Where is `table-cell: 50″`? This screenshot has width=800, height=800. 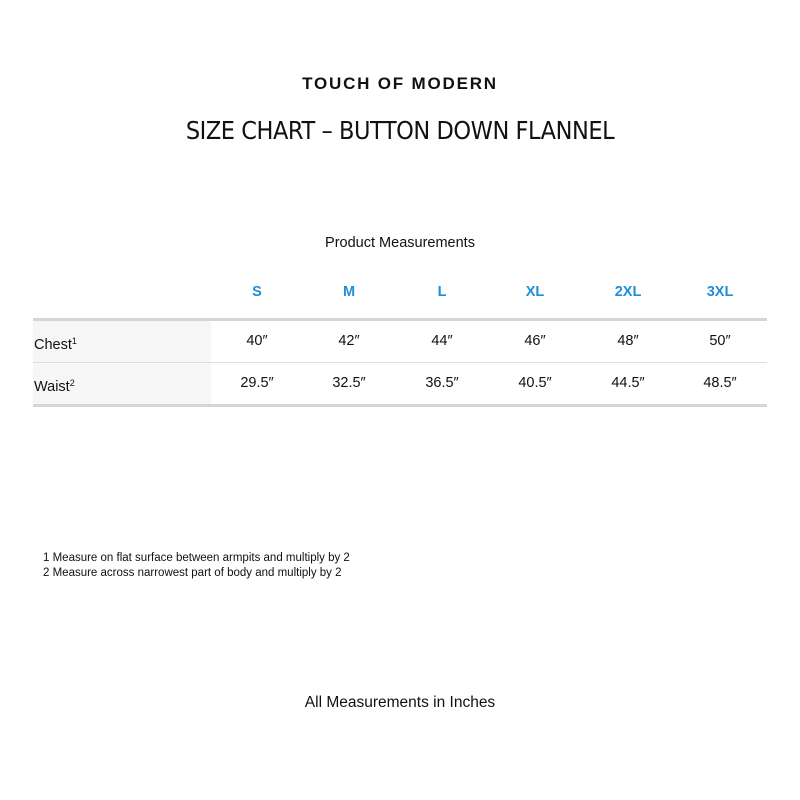
table-cell: 50″ is located at coordinates (720, 341).